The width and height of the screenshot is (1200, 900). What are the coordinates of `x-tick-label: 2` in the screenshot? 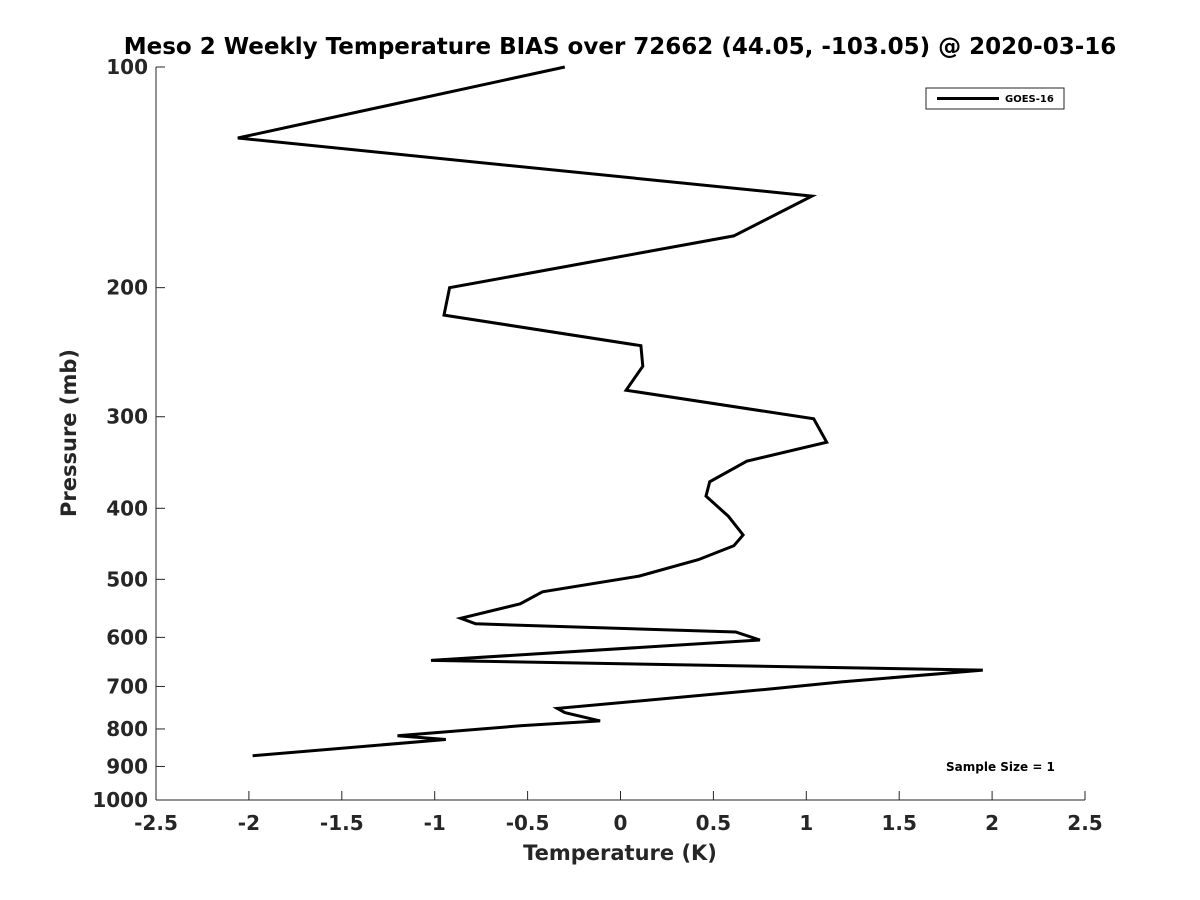 It's located at (992, 823).